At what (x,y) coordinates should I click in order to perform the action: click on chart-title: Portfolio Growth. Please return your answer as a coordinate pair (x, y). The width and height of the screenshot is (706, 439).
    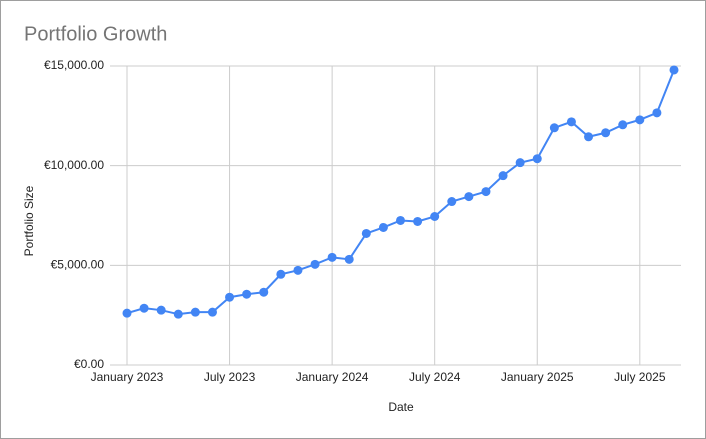
    Looking at the image, I should click on (95, 34).